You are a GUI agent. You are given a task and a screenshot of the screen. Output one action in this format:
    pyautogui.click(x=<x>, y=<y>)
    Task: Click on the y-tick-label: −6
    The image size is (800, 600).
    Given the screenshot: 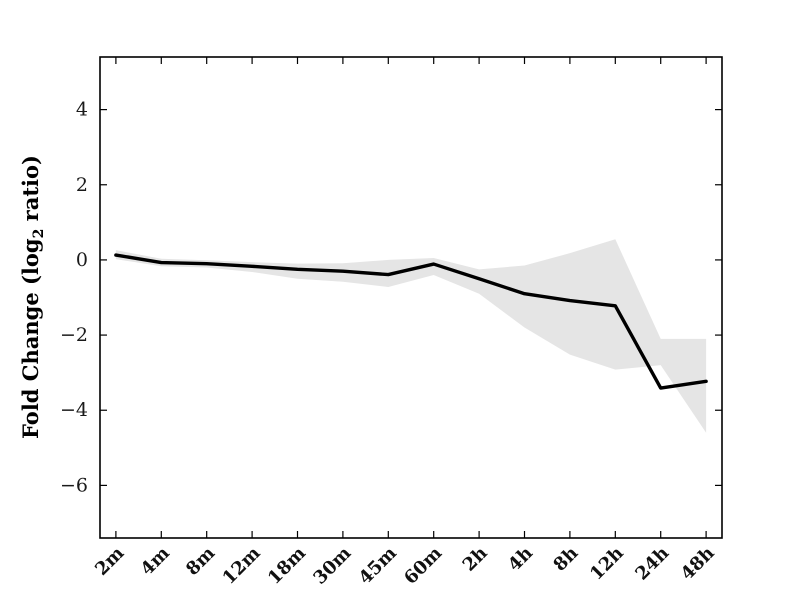 What is the action you would take?
    pyautogui.click(x=74, y=485)
    